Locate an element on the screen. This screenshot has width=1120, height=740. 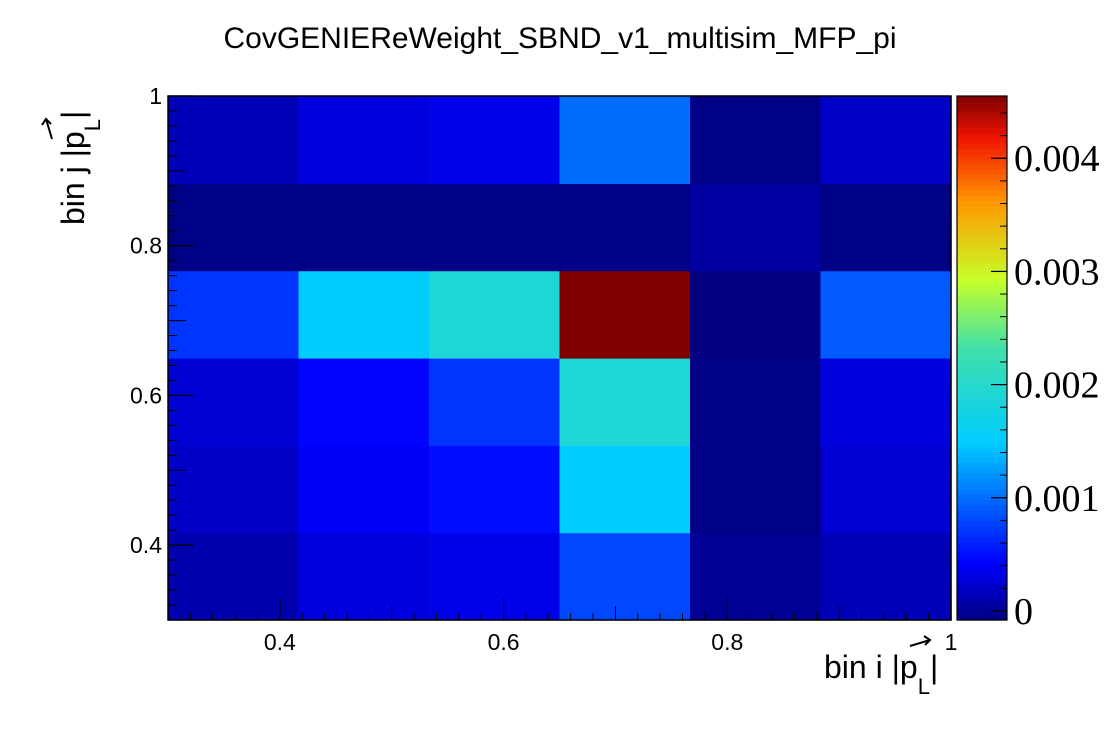
color-palette-axis: 0 0.001 0.002 0.003 0.004 is located at coordinates (1045, 372).